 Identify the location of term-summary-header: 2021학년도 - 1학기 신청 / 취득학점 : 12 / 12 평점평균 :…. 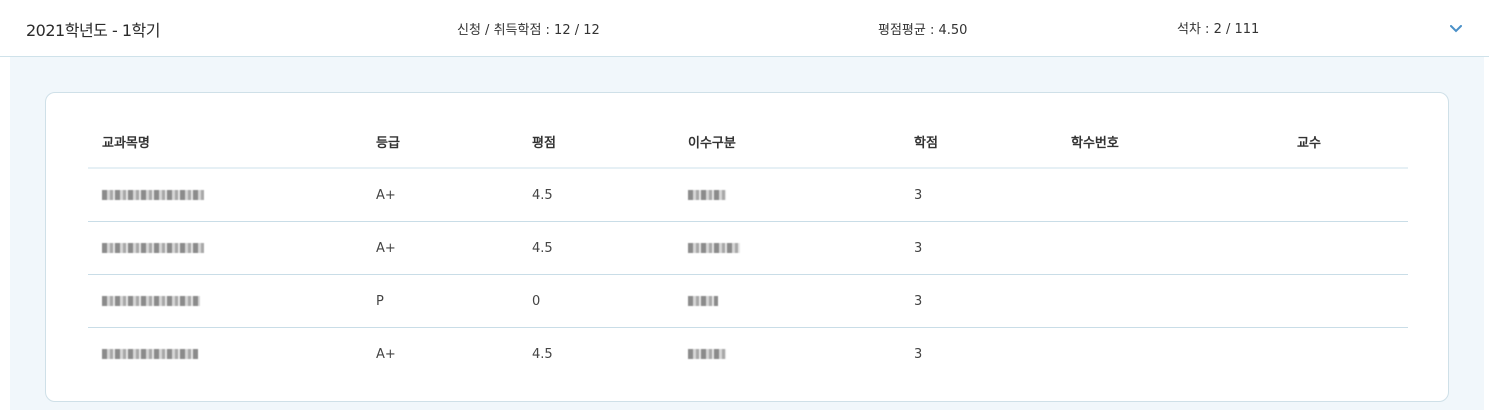
(744, 28).